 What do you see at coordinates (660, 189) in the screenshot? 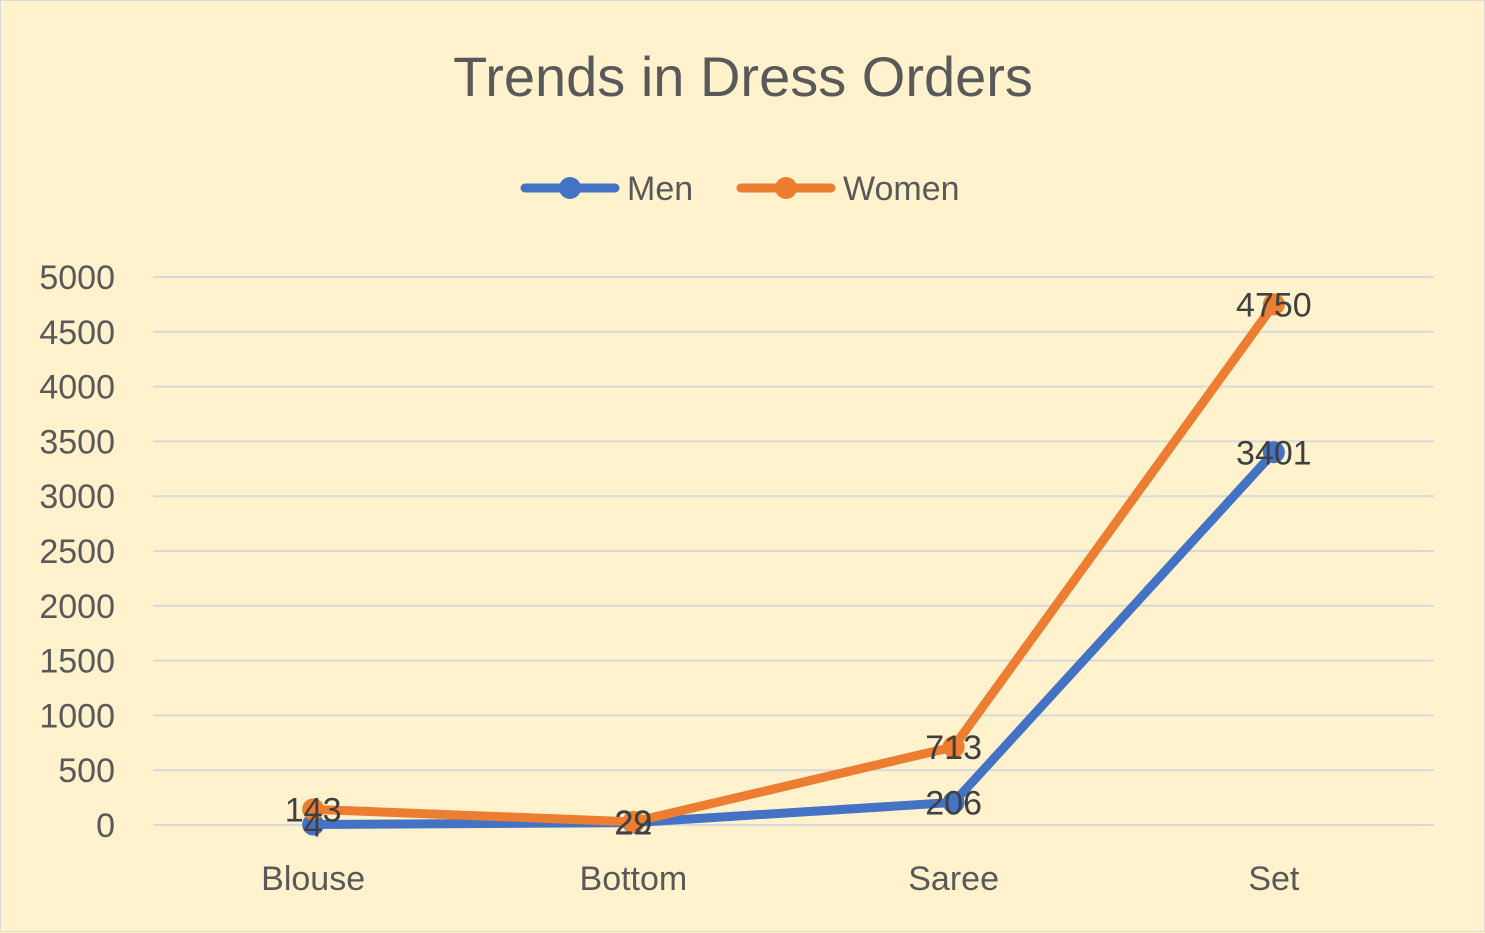
I see `legend-label-men: Men` at bounding box center [660, 189].